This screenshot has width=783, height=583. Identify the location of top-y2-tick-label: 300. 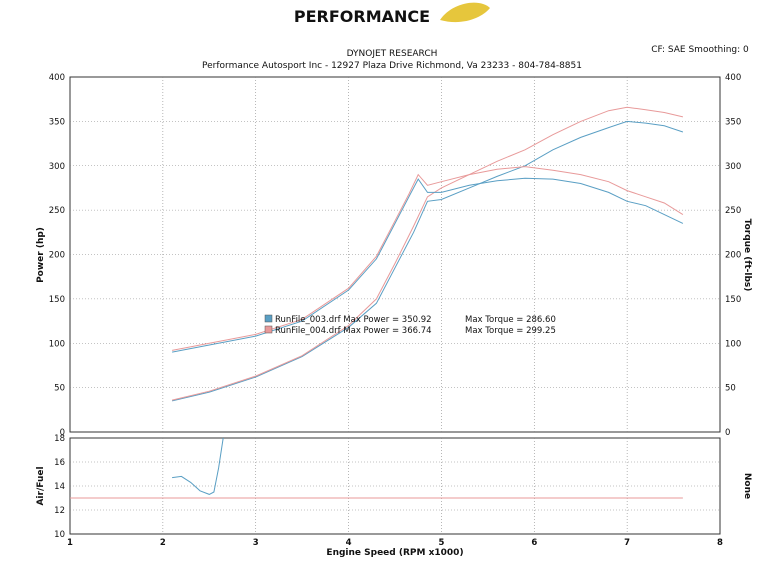
(733, 167).